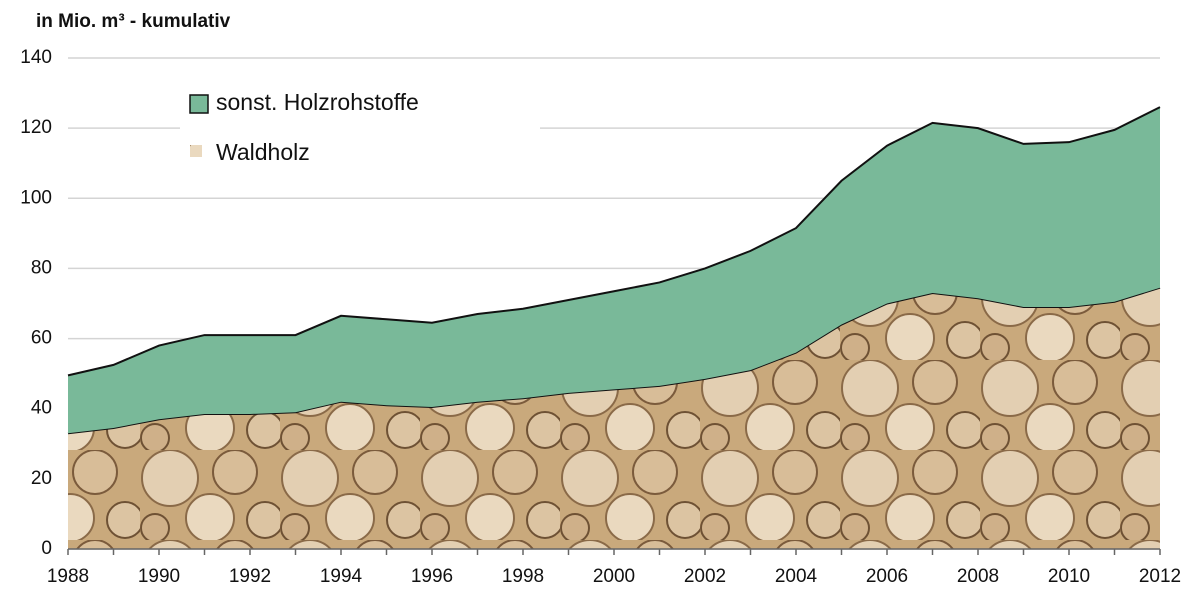 This screenshot has width=1189, height=594. What do you see at coordinates (263, 152) in the screenshot?
I see `legend-label: Waldholz` at bounding box center [263, 152].